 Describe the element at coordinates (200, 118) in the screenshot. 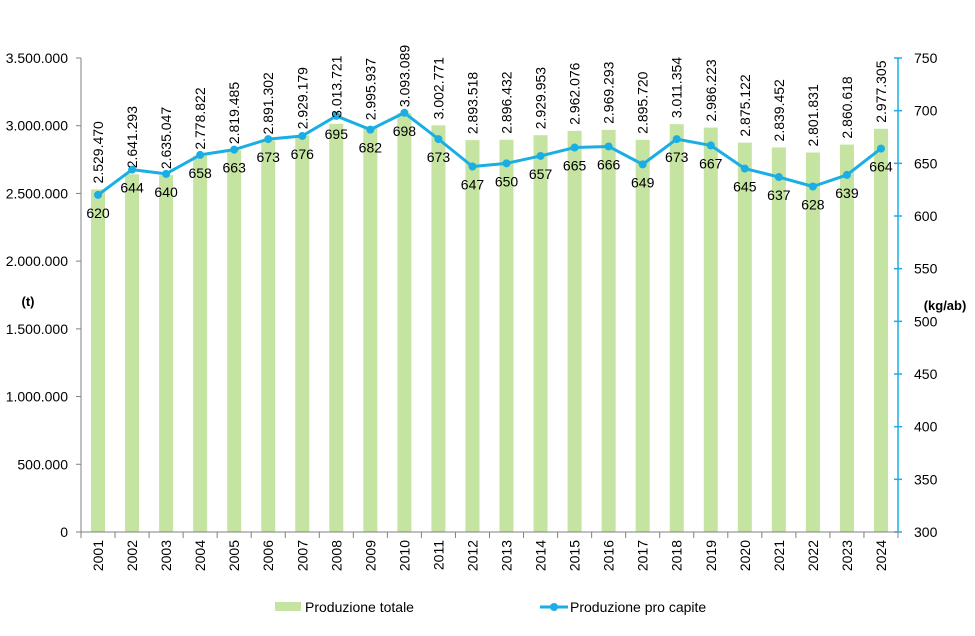

I see `bar-value-label: 2.778.822` at that location.